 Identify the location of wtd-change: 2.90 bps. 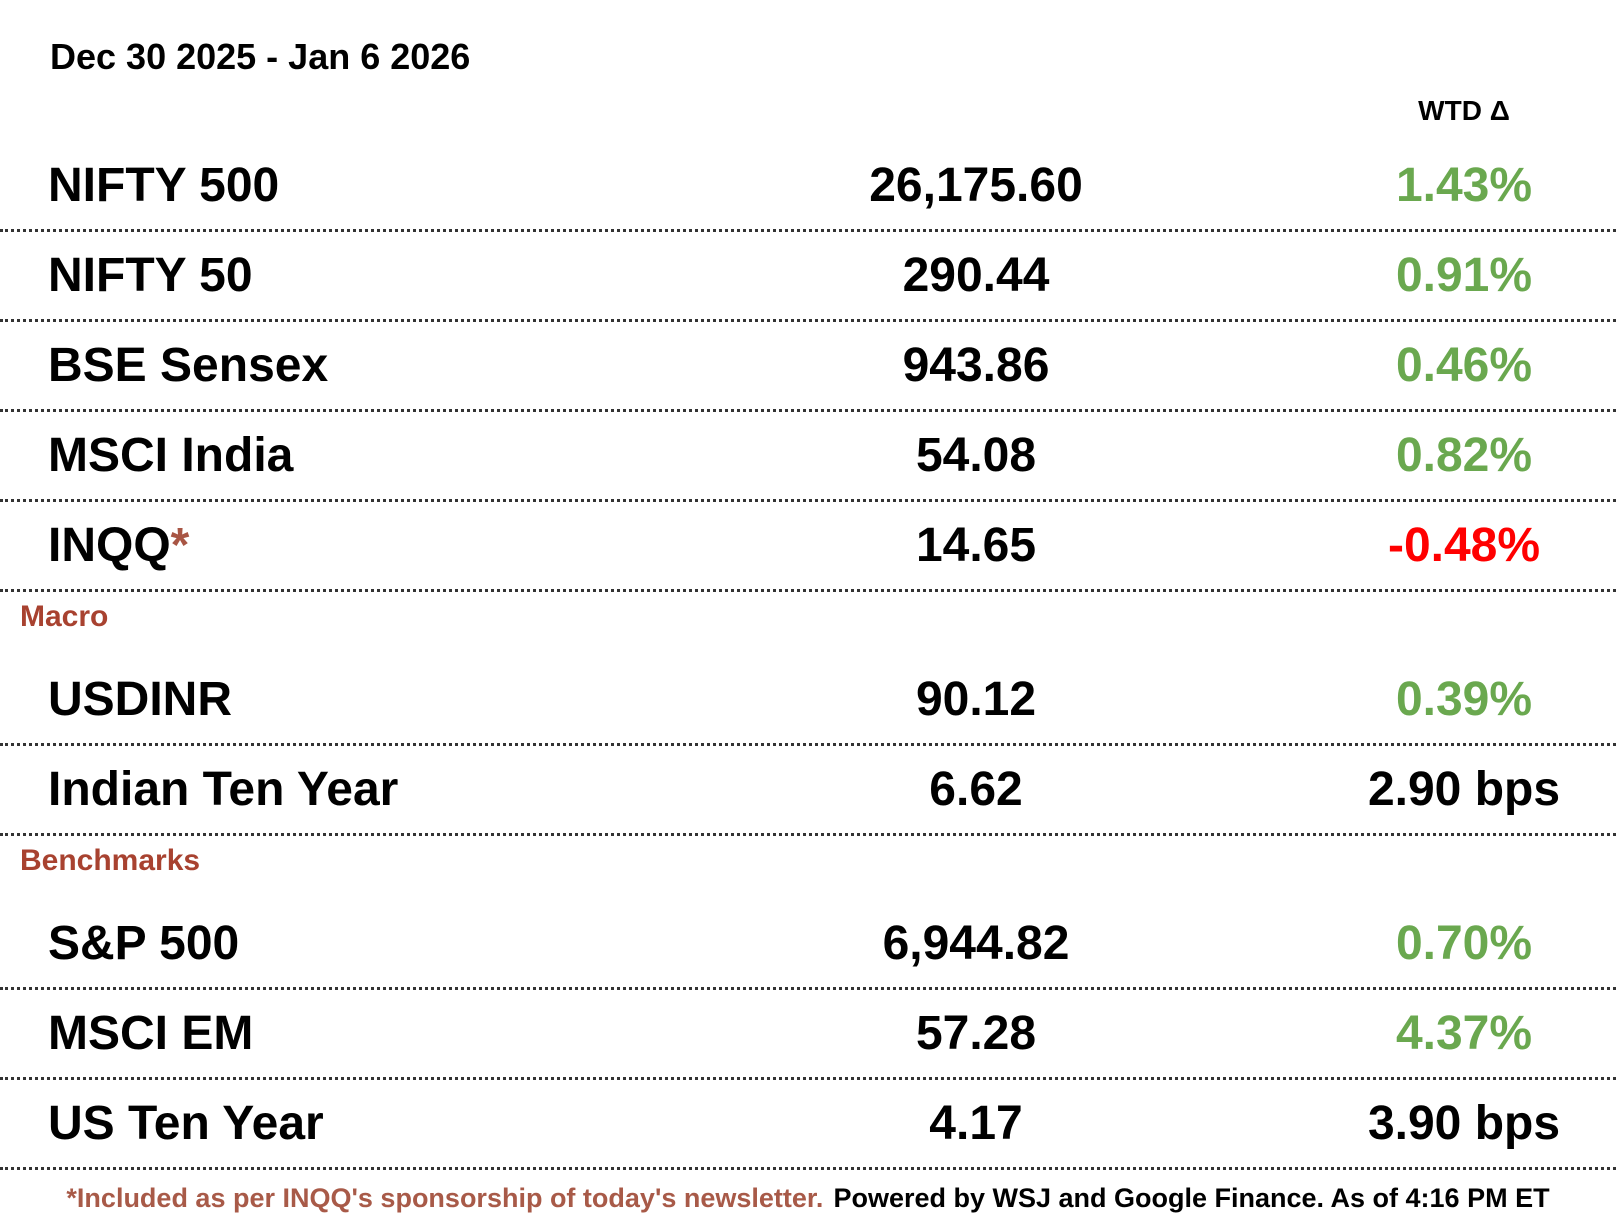
(1464, 789).